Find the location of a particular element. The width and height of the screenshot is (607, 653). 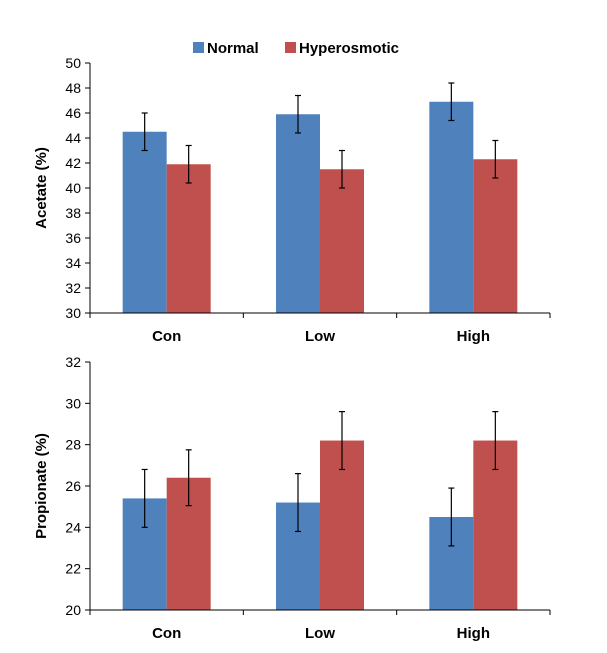

y-tick-label: 46 is located at coordinates (73, 113).